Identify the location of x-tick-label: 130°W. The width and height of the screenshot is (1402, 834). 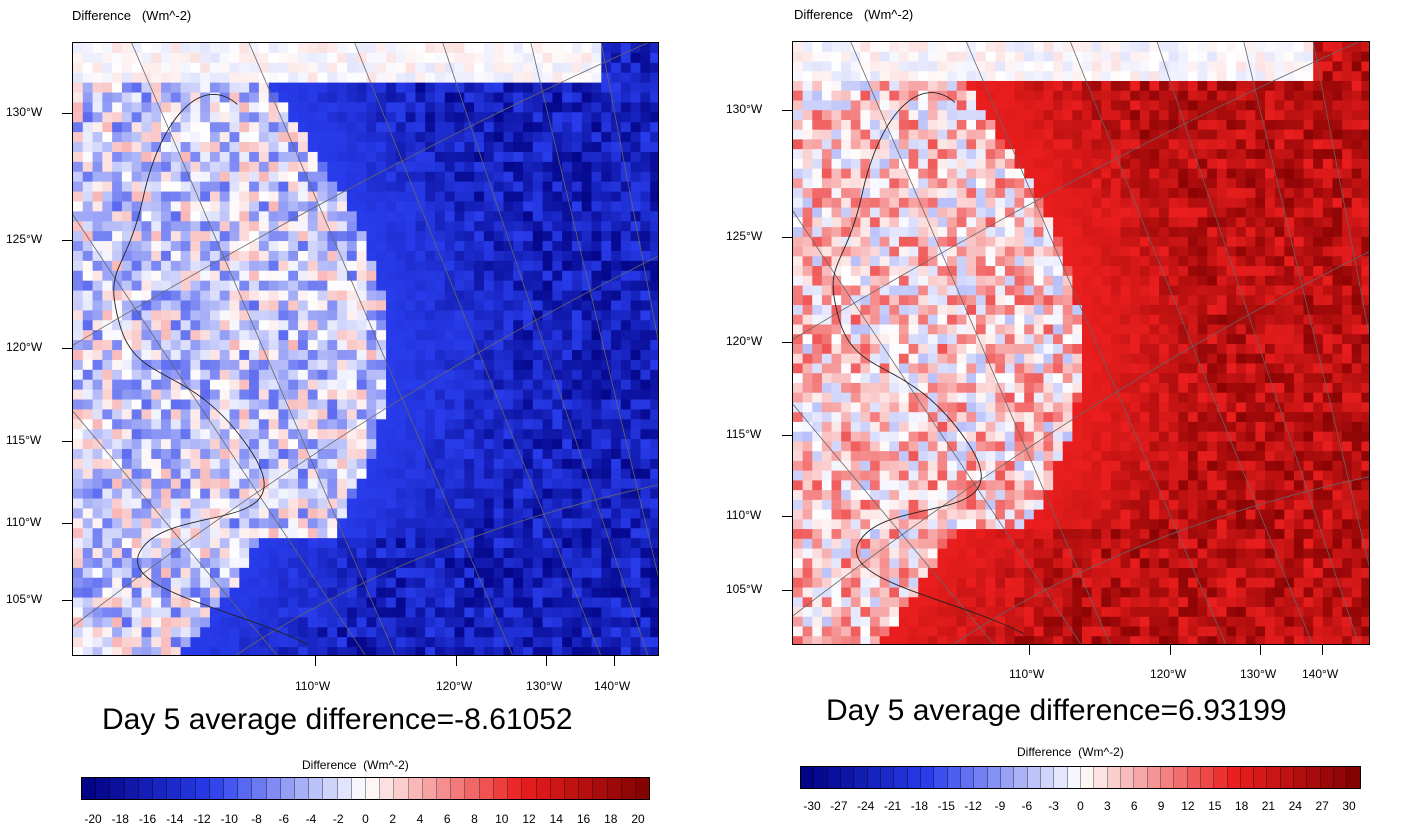
(544, 686).